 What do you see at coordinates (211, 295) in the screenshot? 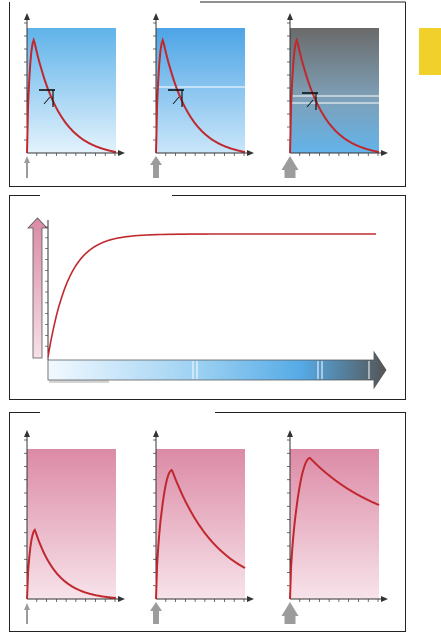
I see `saturation-curve` at bounding box center [211, 295].